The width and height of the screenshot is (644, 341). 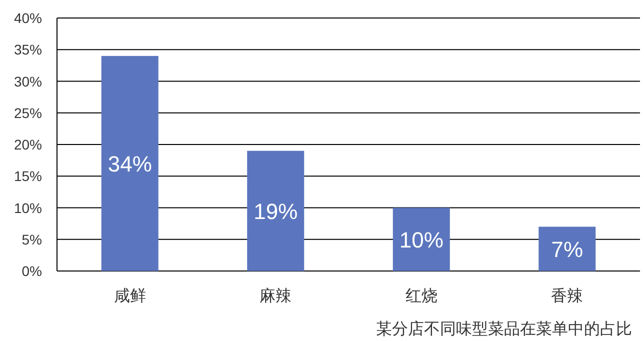 What do you see at coordinates (28, 176) in the screenshot?
I see `y-tick-label: 15%` at bounding box center [28, 176].